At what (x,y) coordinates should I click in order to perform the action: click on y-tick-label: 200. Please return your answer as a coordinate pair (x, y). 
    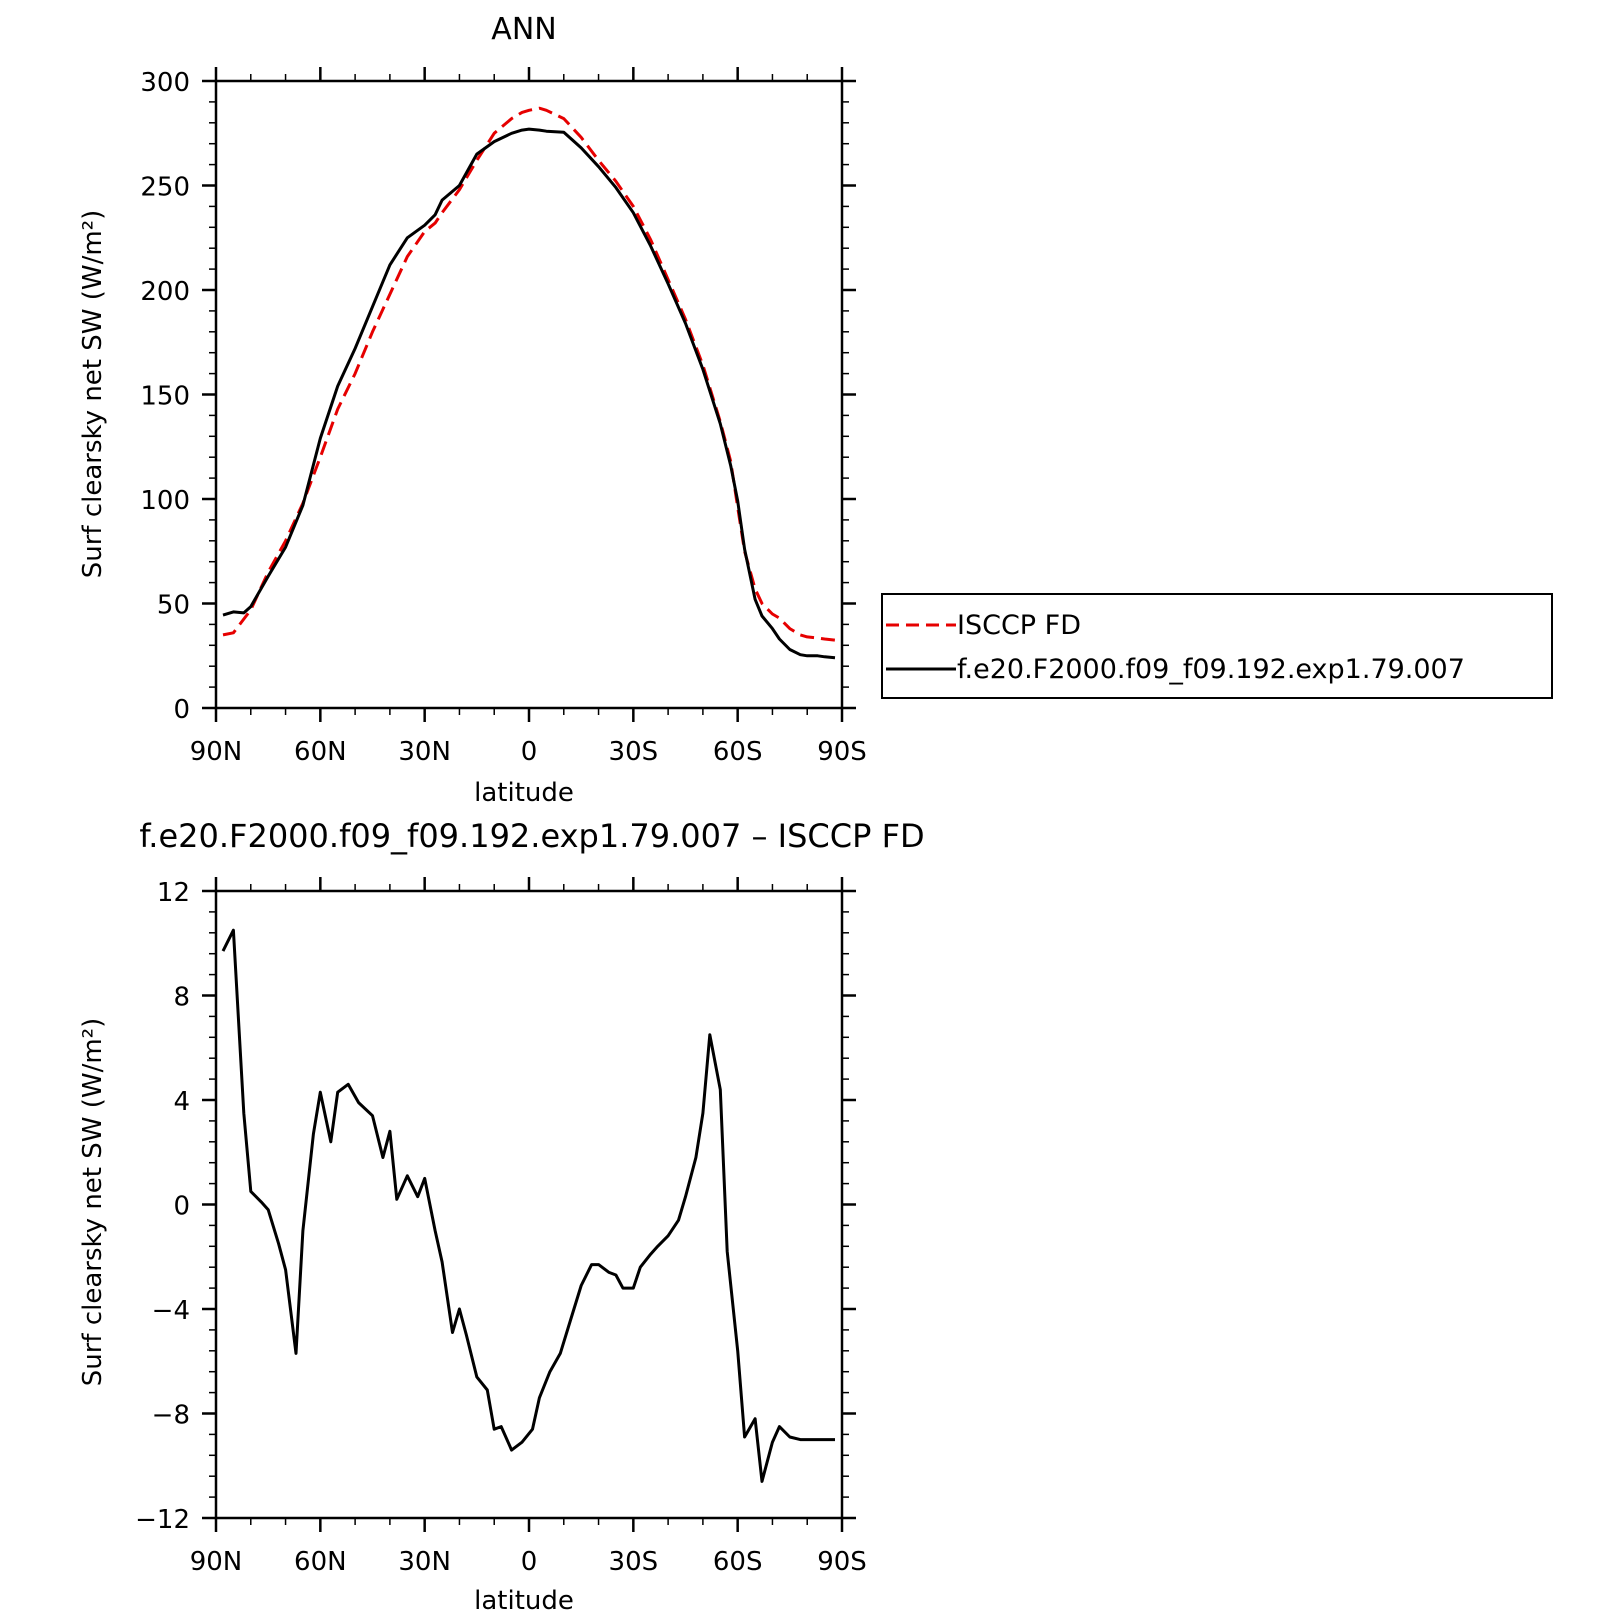
    Looking at the image, I should click on (165, 292).